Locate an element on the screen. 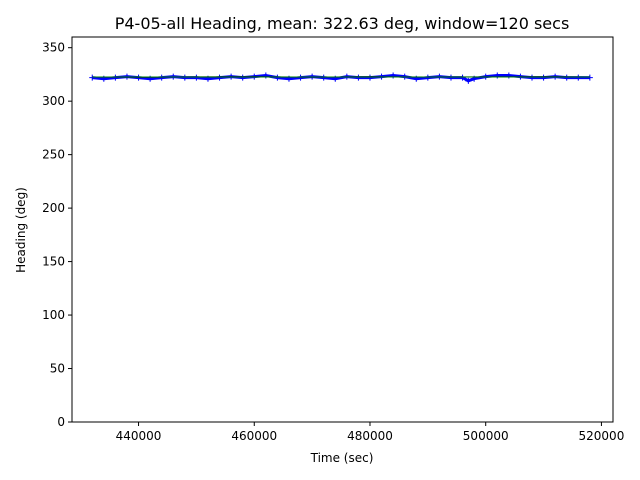  x-tick-label: 440000 is located at coordinates (139, 436).